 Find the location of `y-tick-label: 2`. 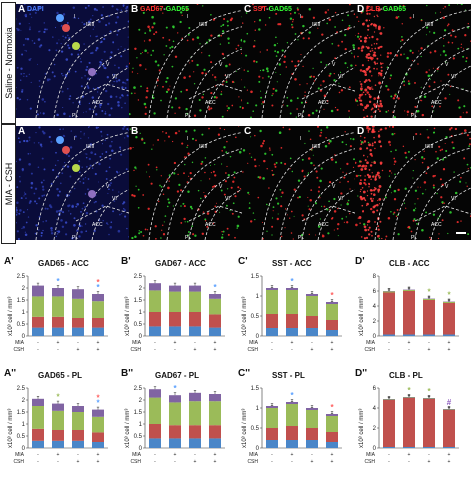

y-tick-label: 2 is located at coordinates (24, 289).